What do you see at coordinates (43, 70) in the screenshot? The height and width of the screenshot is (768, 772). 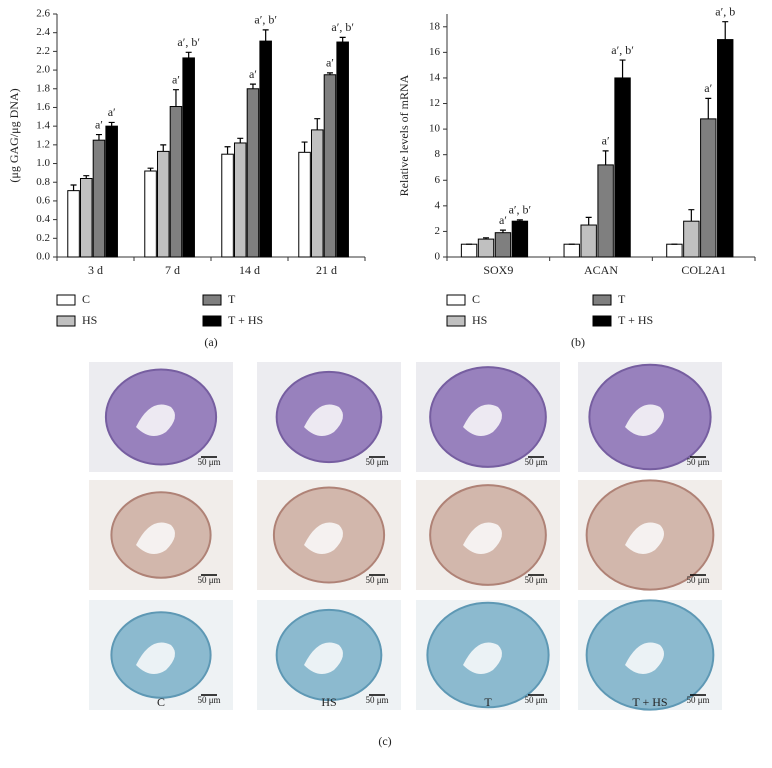 I see `y-tick-label: 2.0` at bounding box center [43, 70].